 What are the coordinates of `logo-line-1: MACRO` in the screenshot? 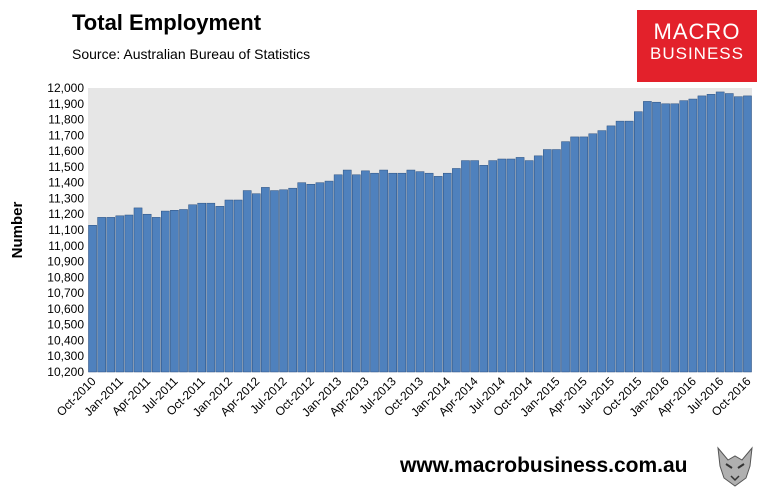 It's located at (697, 31).